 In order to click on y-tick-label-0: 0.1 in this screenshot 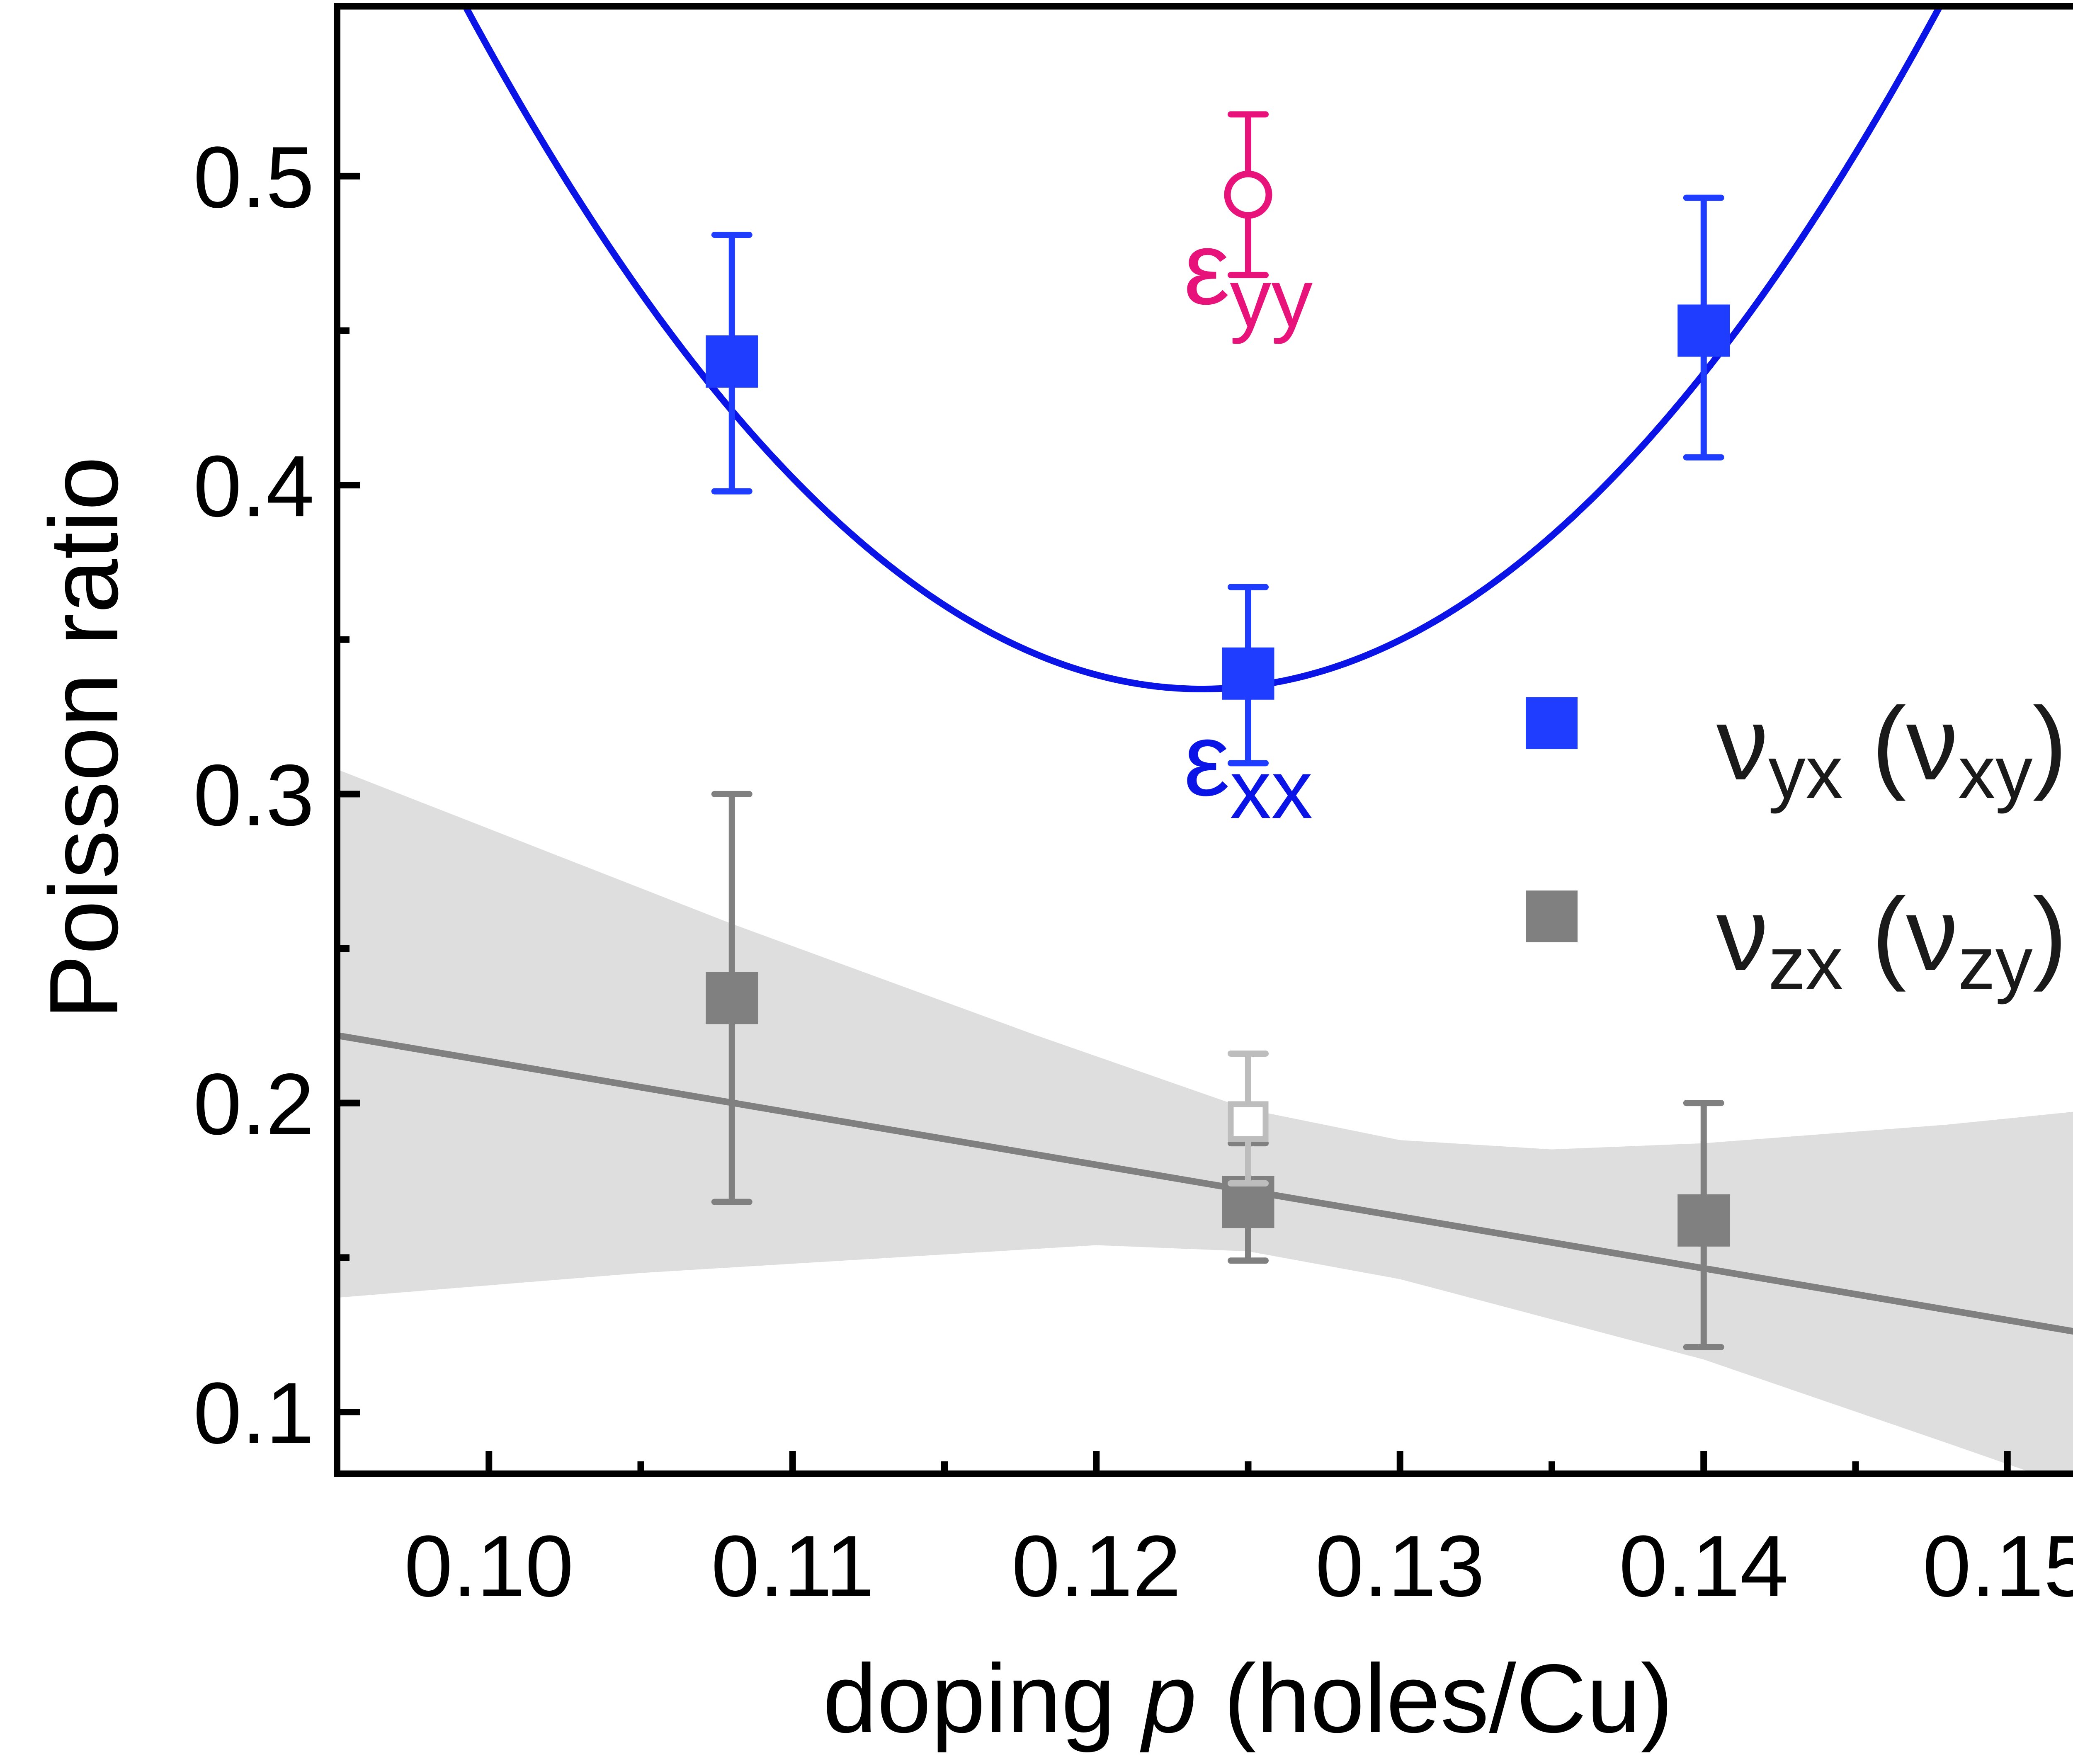, I will do `click(254, 1413)`.